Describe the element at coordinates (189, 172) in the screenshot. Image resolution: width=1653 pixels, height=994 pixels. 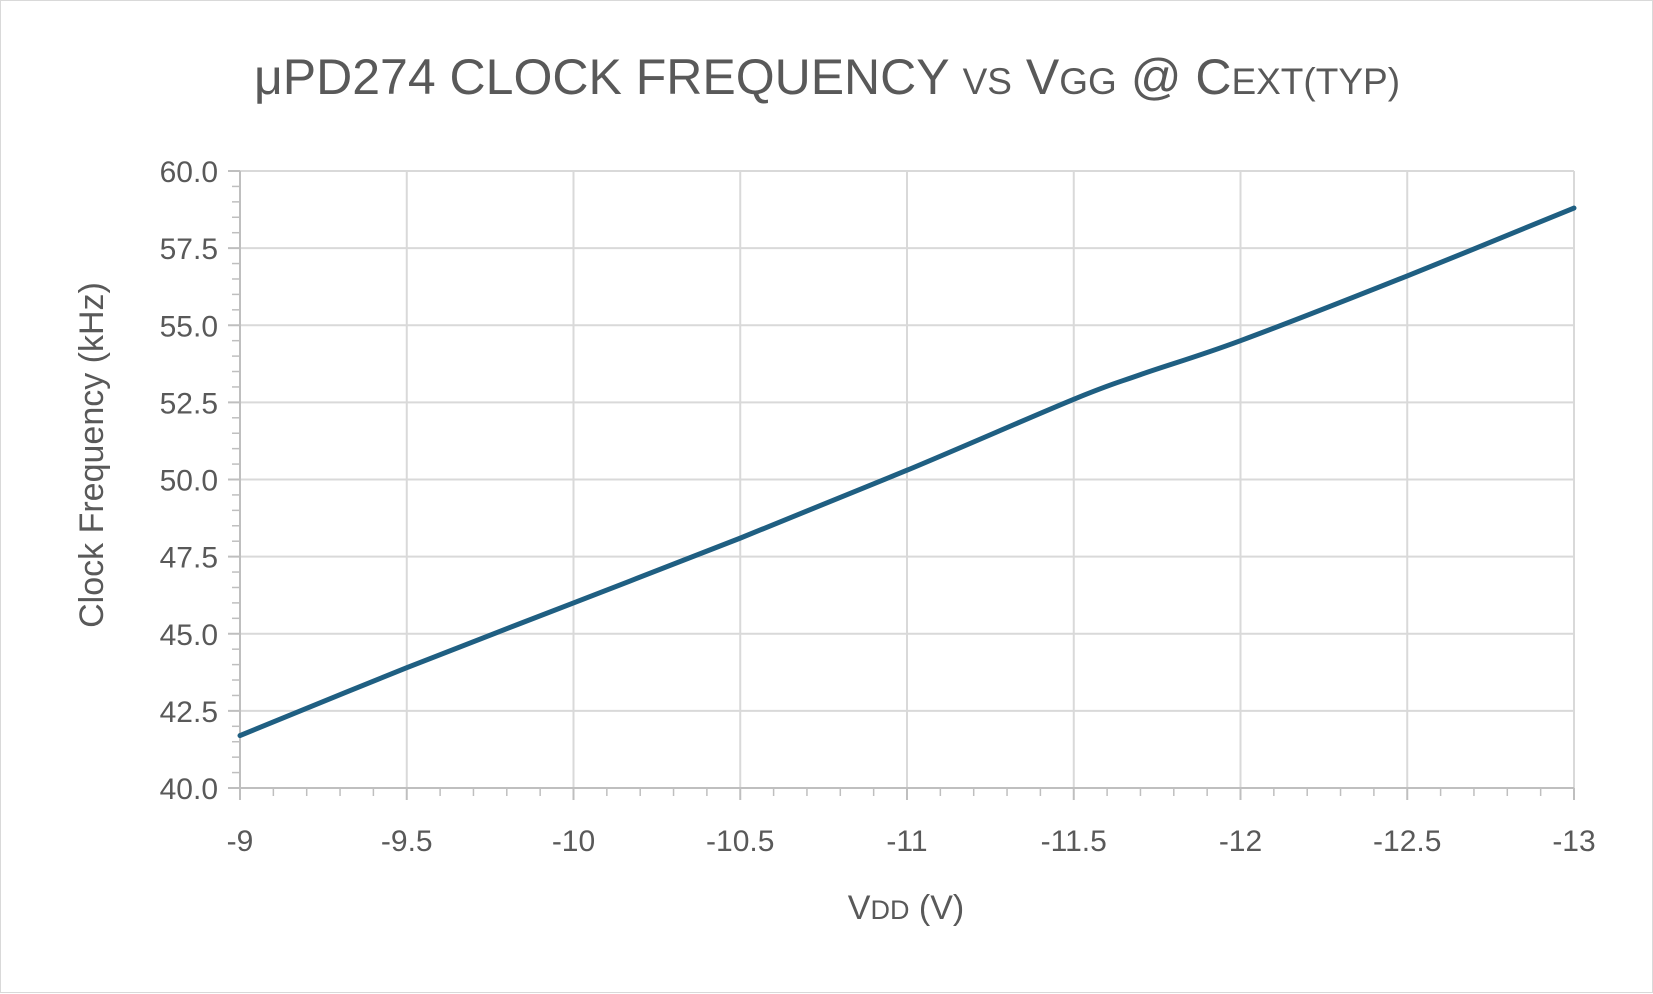
I see `y-tick-label: 60.0` at that location.